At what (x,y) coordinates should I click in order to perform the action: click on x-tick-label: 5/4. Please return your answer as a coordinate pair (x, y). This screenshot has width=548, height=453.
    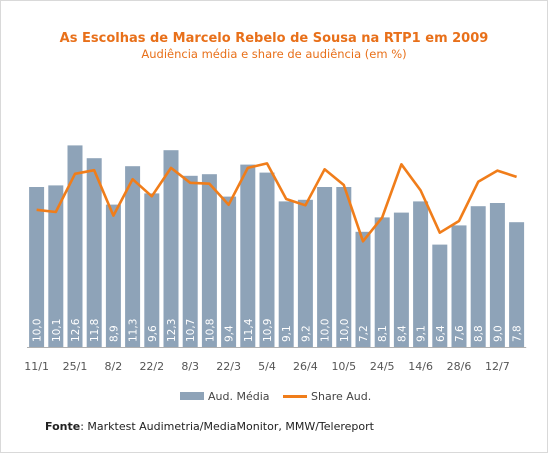
    Looking at the image, I should click on (267, 366).